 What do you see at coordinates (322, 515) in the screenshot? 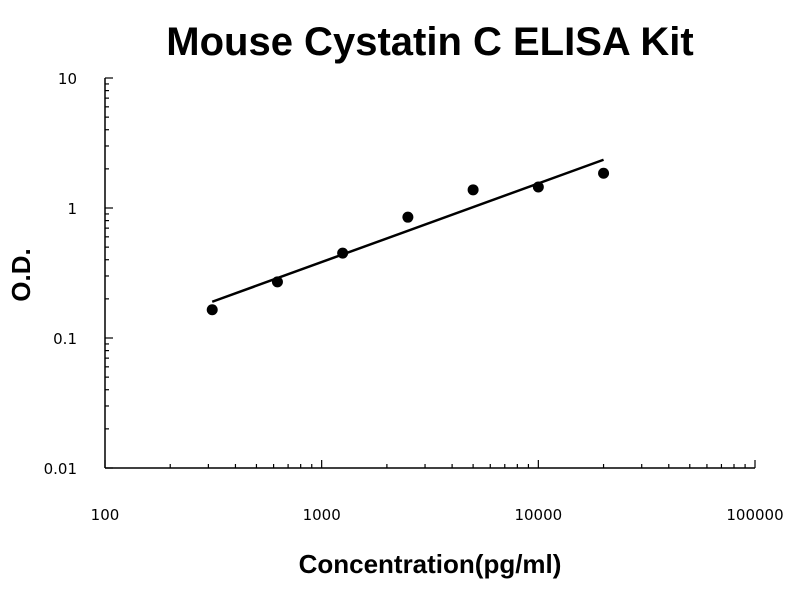
I see `x-tick-label: 1000` at bounding box center [322, 515].